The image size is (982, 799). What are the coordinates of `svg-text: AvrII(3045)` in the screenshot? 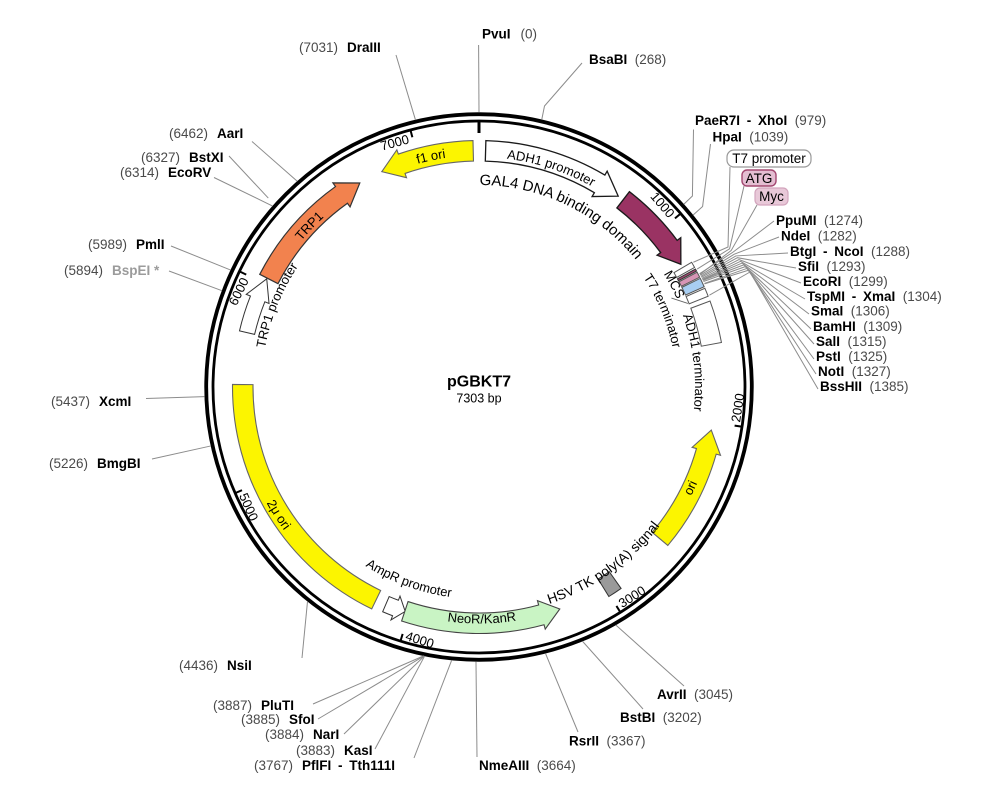 It's located at (695, 694).